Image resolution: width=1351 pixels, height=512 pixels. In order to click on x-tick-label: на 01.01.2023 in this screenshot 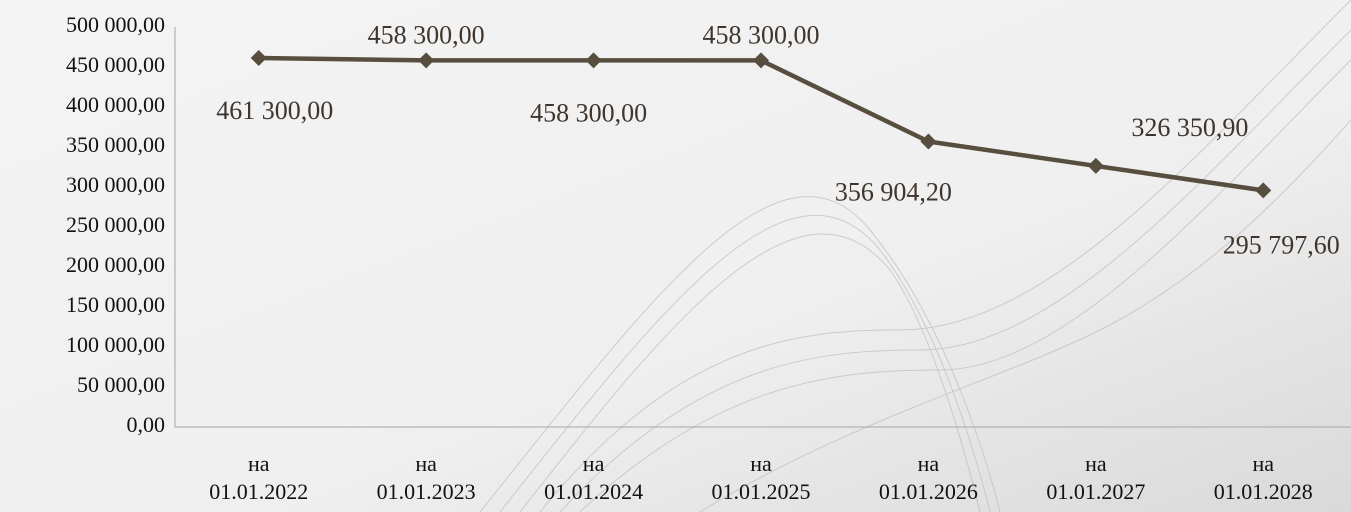, I will do `click(426, 477)`.